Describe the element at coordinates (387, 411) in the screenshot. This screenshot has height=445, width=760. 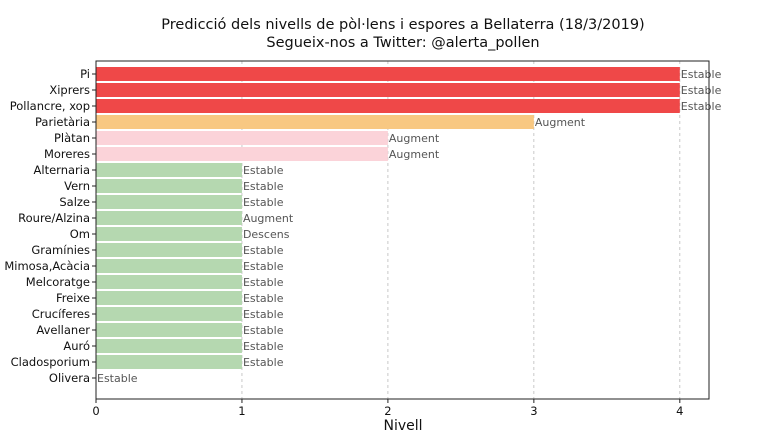
I see `x-tick-label: 2` at that location.